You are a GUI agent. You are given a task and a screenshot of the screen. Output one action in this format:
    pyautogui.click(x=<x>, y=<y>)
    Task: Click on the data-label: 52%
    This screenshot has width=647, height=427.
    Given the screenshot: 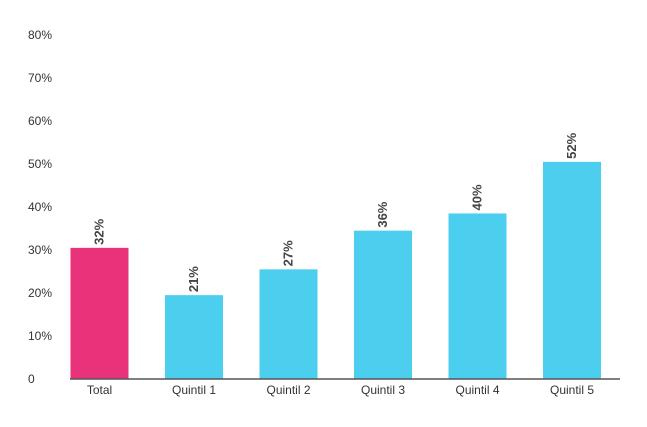 What is the action you would take?
    pyautogui.click(x=571, y=145)
    